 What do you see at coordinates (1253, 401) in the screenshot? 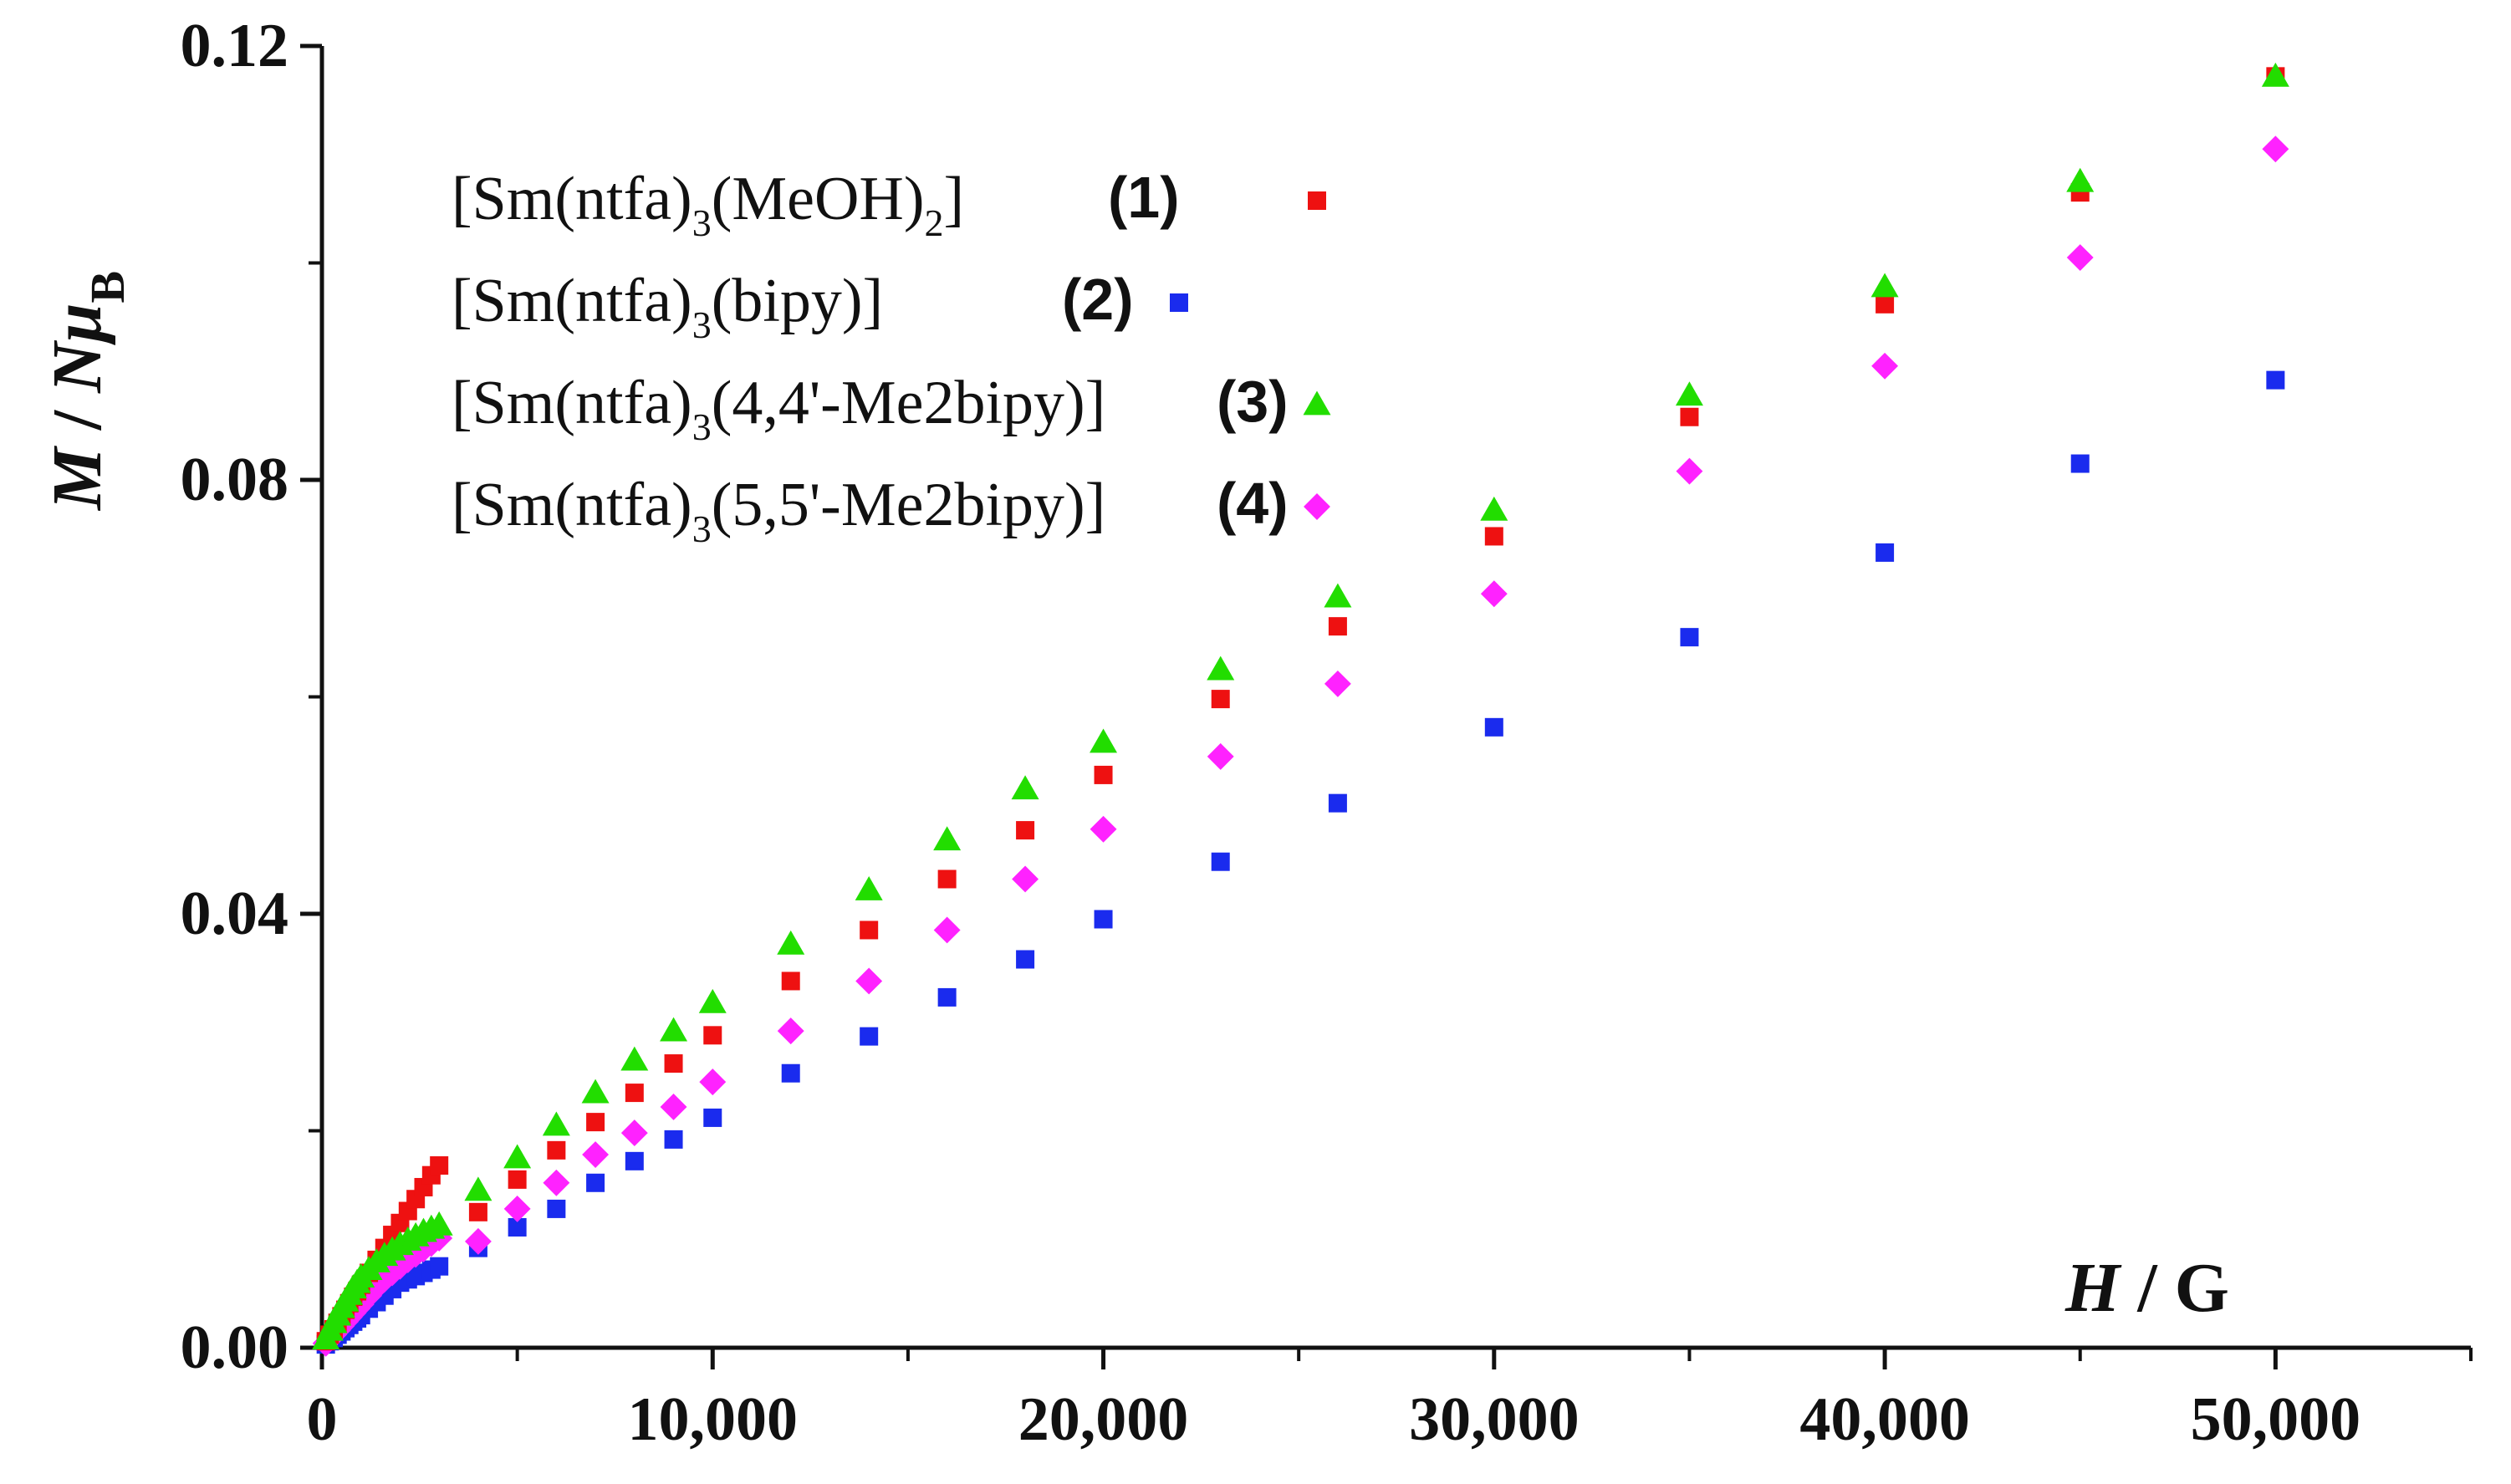
I see `legend-number: (3)` at bounding box center [1253, 401].